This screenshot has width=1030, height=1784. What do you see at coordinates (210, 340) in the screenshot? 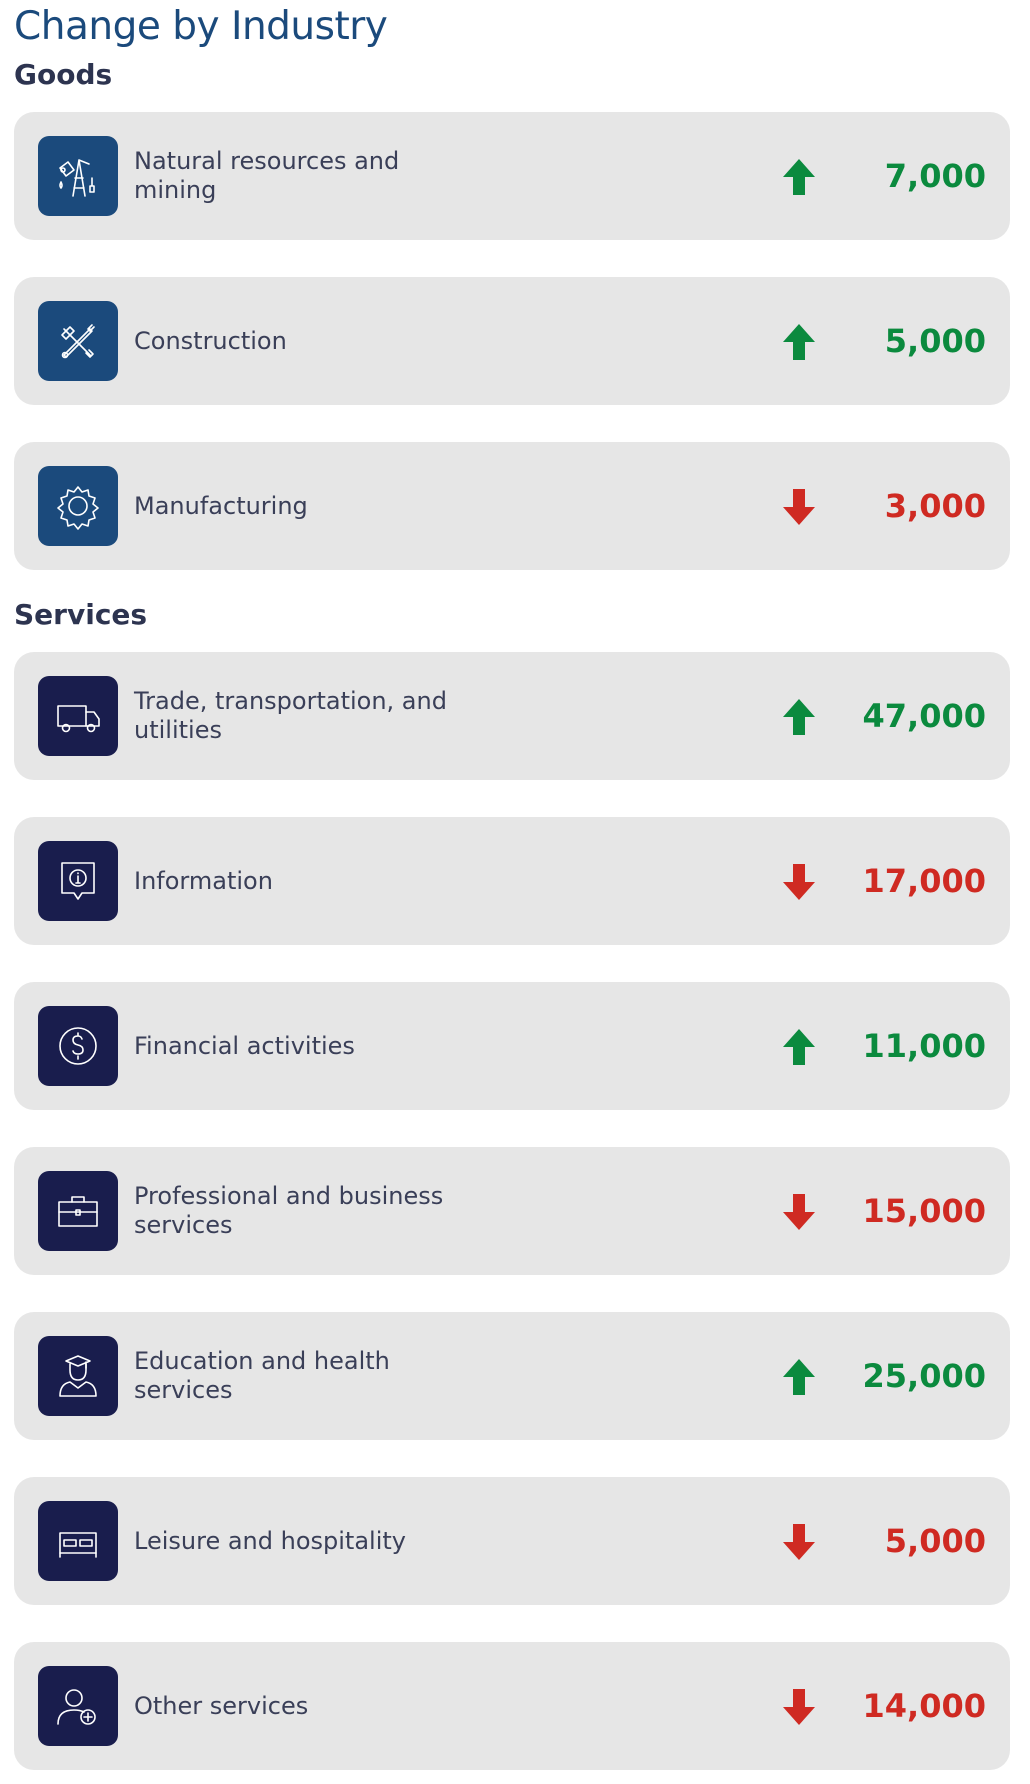
I see `industry-label: Construction` at bounding box center [210, 340].